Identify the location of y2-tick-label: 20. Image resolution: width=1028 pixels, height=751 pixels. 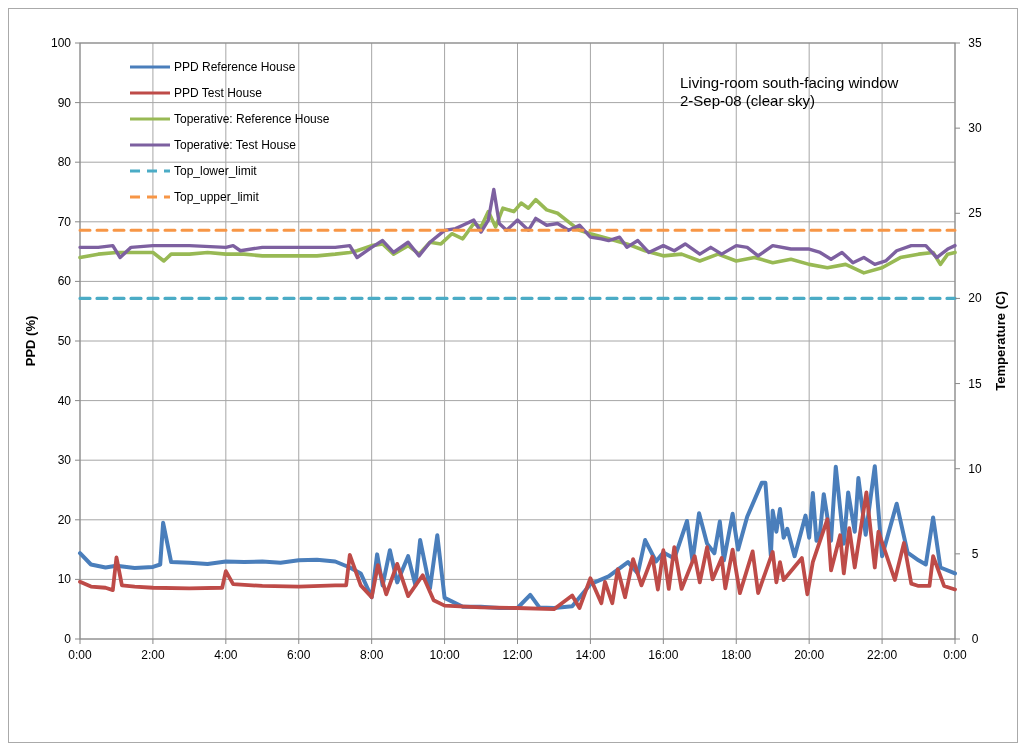
(975, 298).